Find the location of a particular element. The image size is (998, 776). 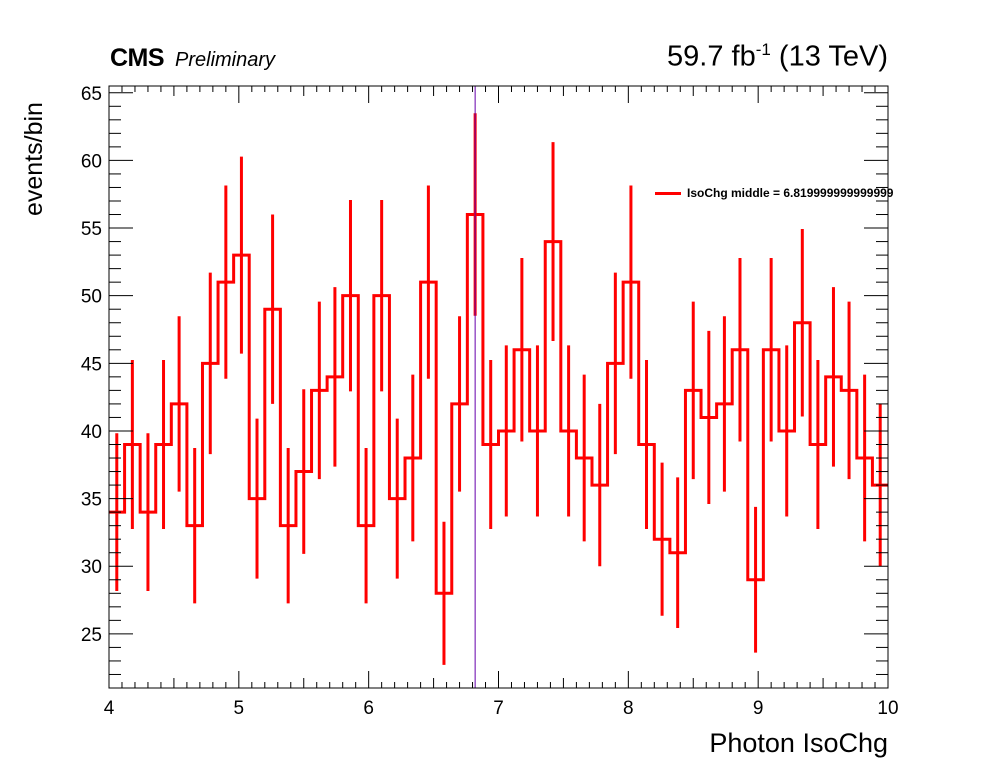

x-tick-label: 6 is located at coordinates (368, 708).